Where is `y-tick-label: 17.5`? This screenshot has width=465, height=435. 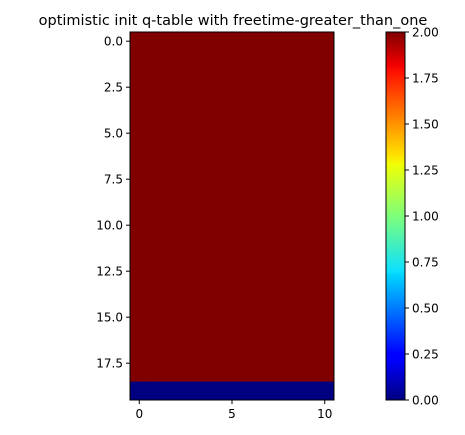 y-tick-label: 17.5 is located at coordinates (109, 364).